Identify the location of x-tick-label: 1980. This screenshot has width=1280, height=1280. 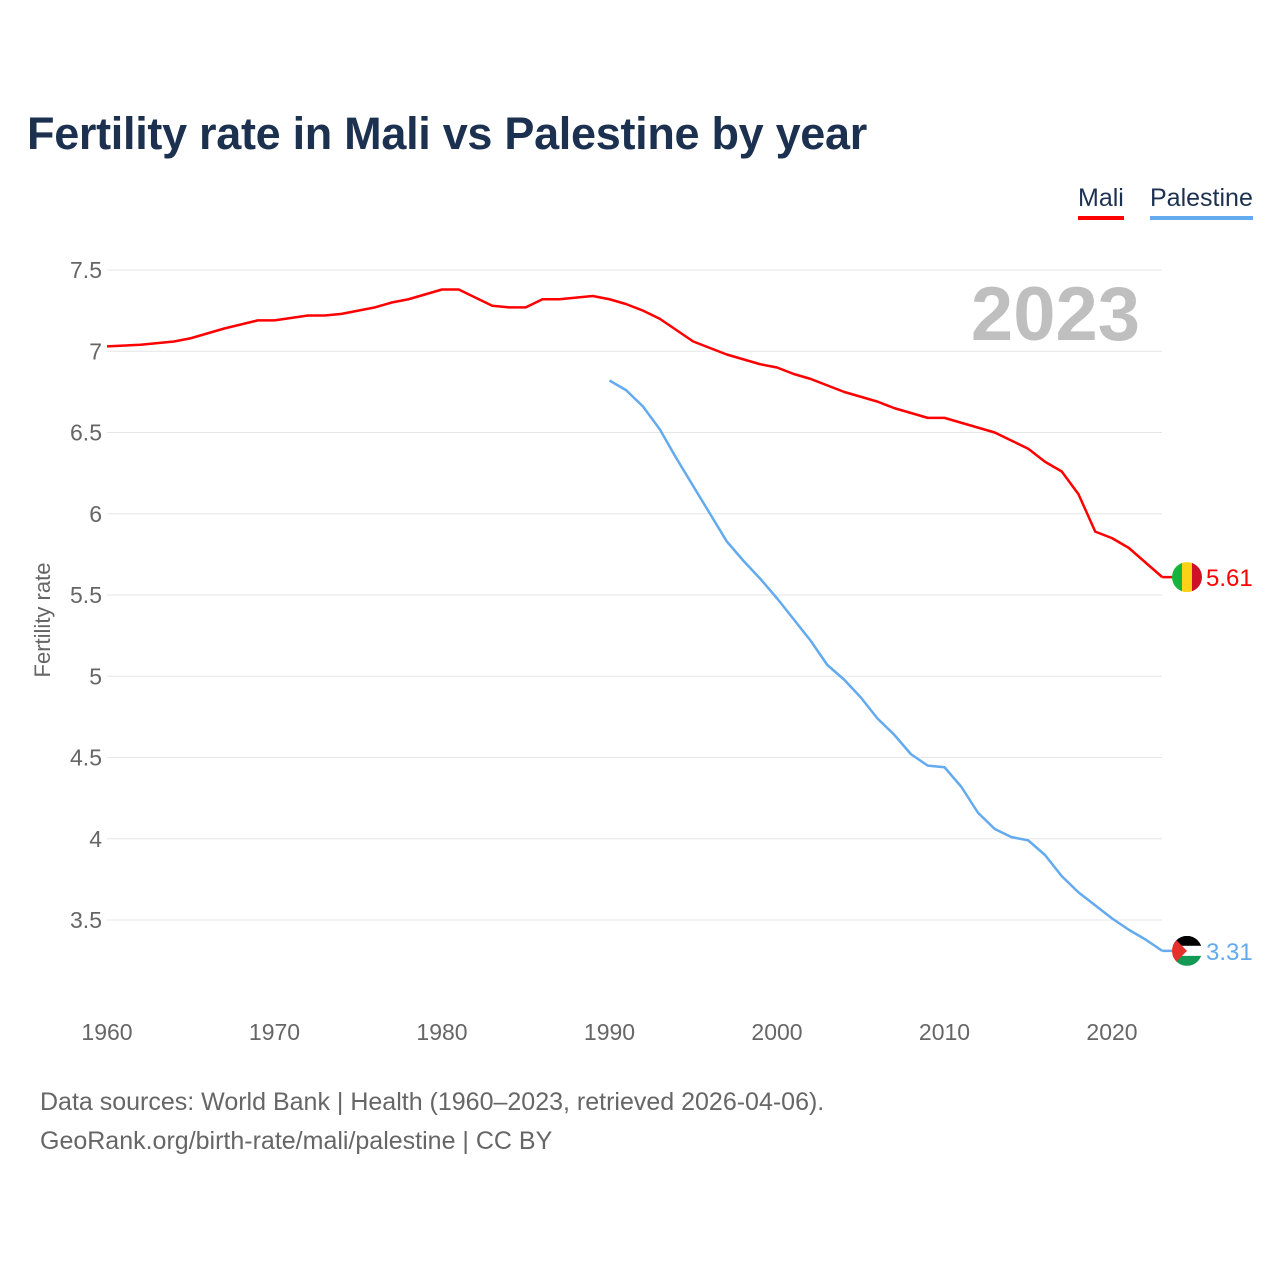
(441, 1032).